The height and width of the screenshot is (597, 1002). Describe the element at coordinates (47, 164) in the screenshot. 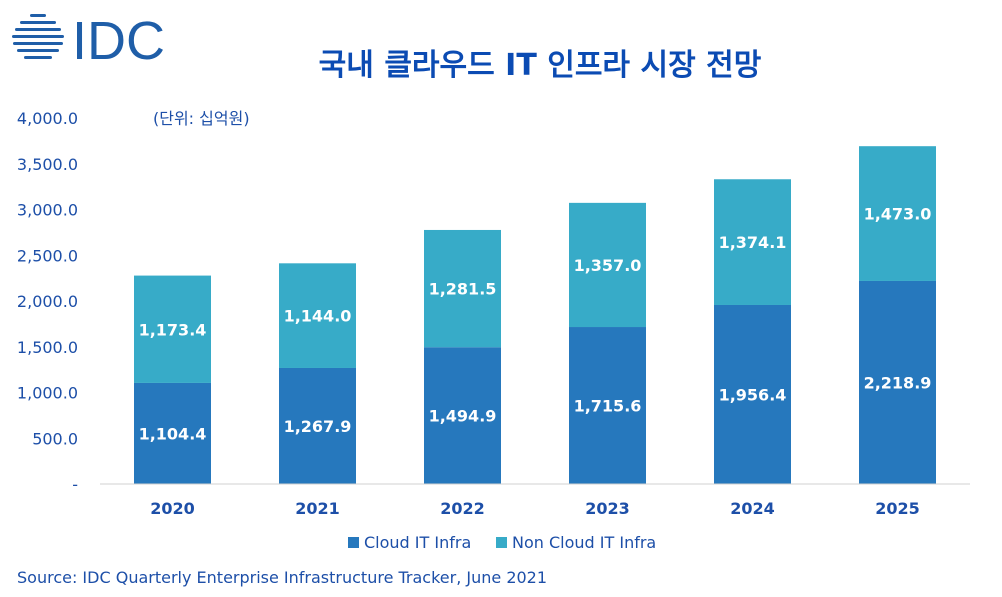

I see `y-tick-label: 3,500.0` at that location.